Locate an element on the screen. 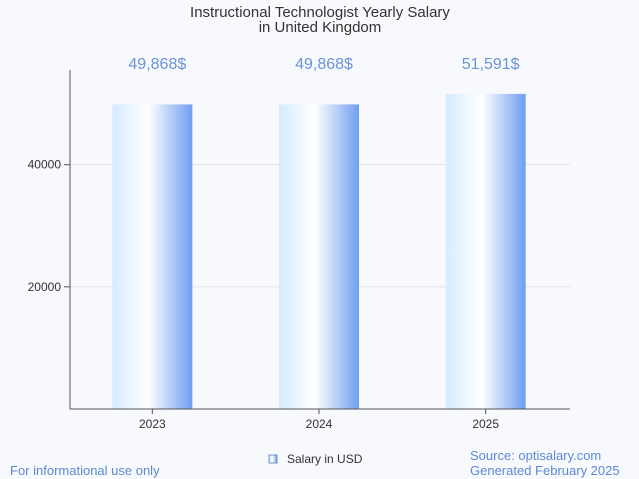  bar-2025 is located at coordinates (485, 251).